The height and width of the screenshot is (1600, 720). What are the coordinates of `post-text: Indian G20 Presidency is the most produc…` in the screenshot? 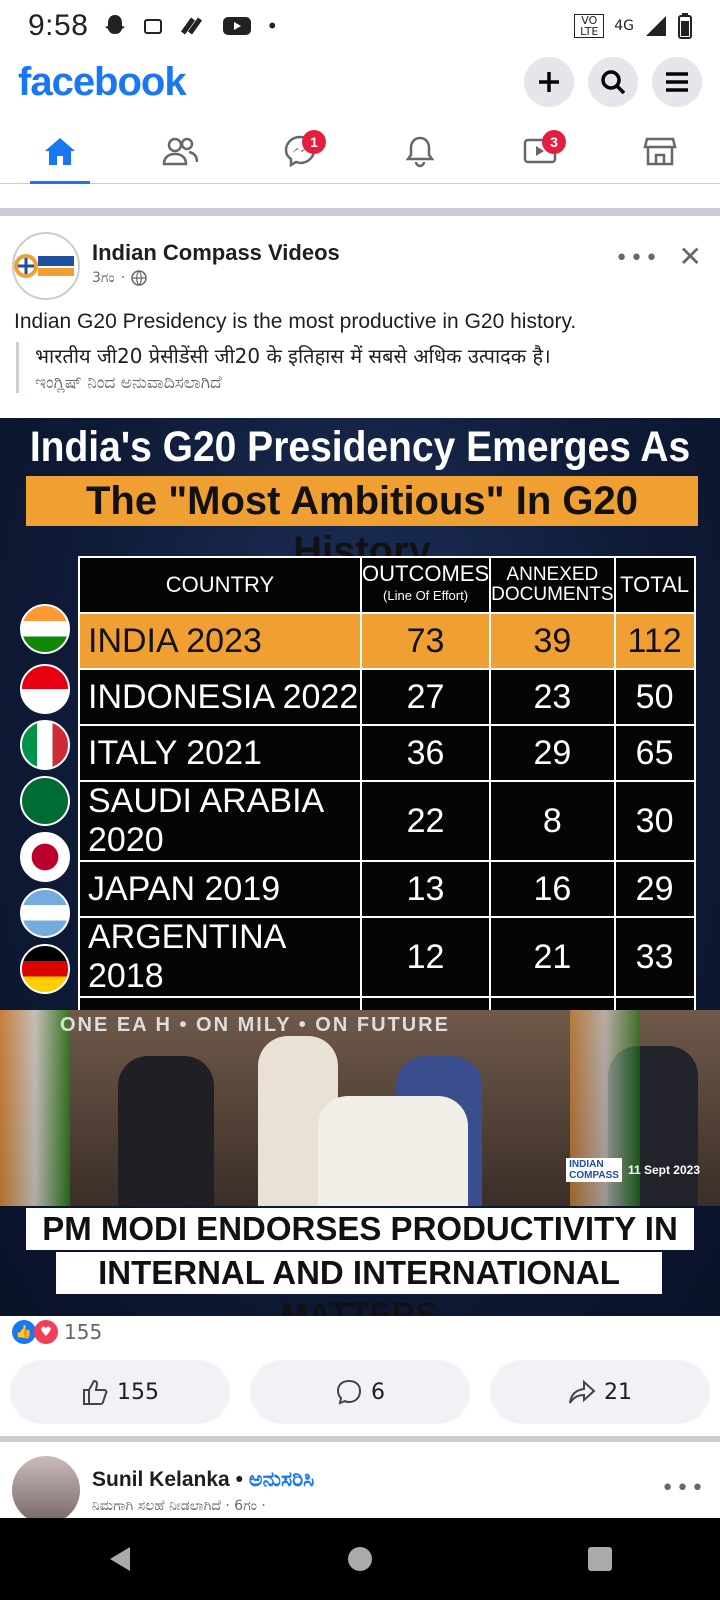 It's located at (295, 321).